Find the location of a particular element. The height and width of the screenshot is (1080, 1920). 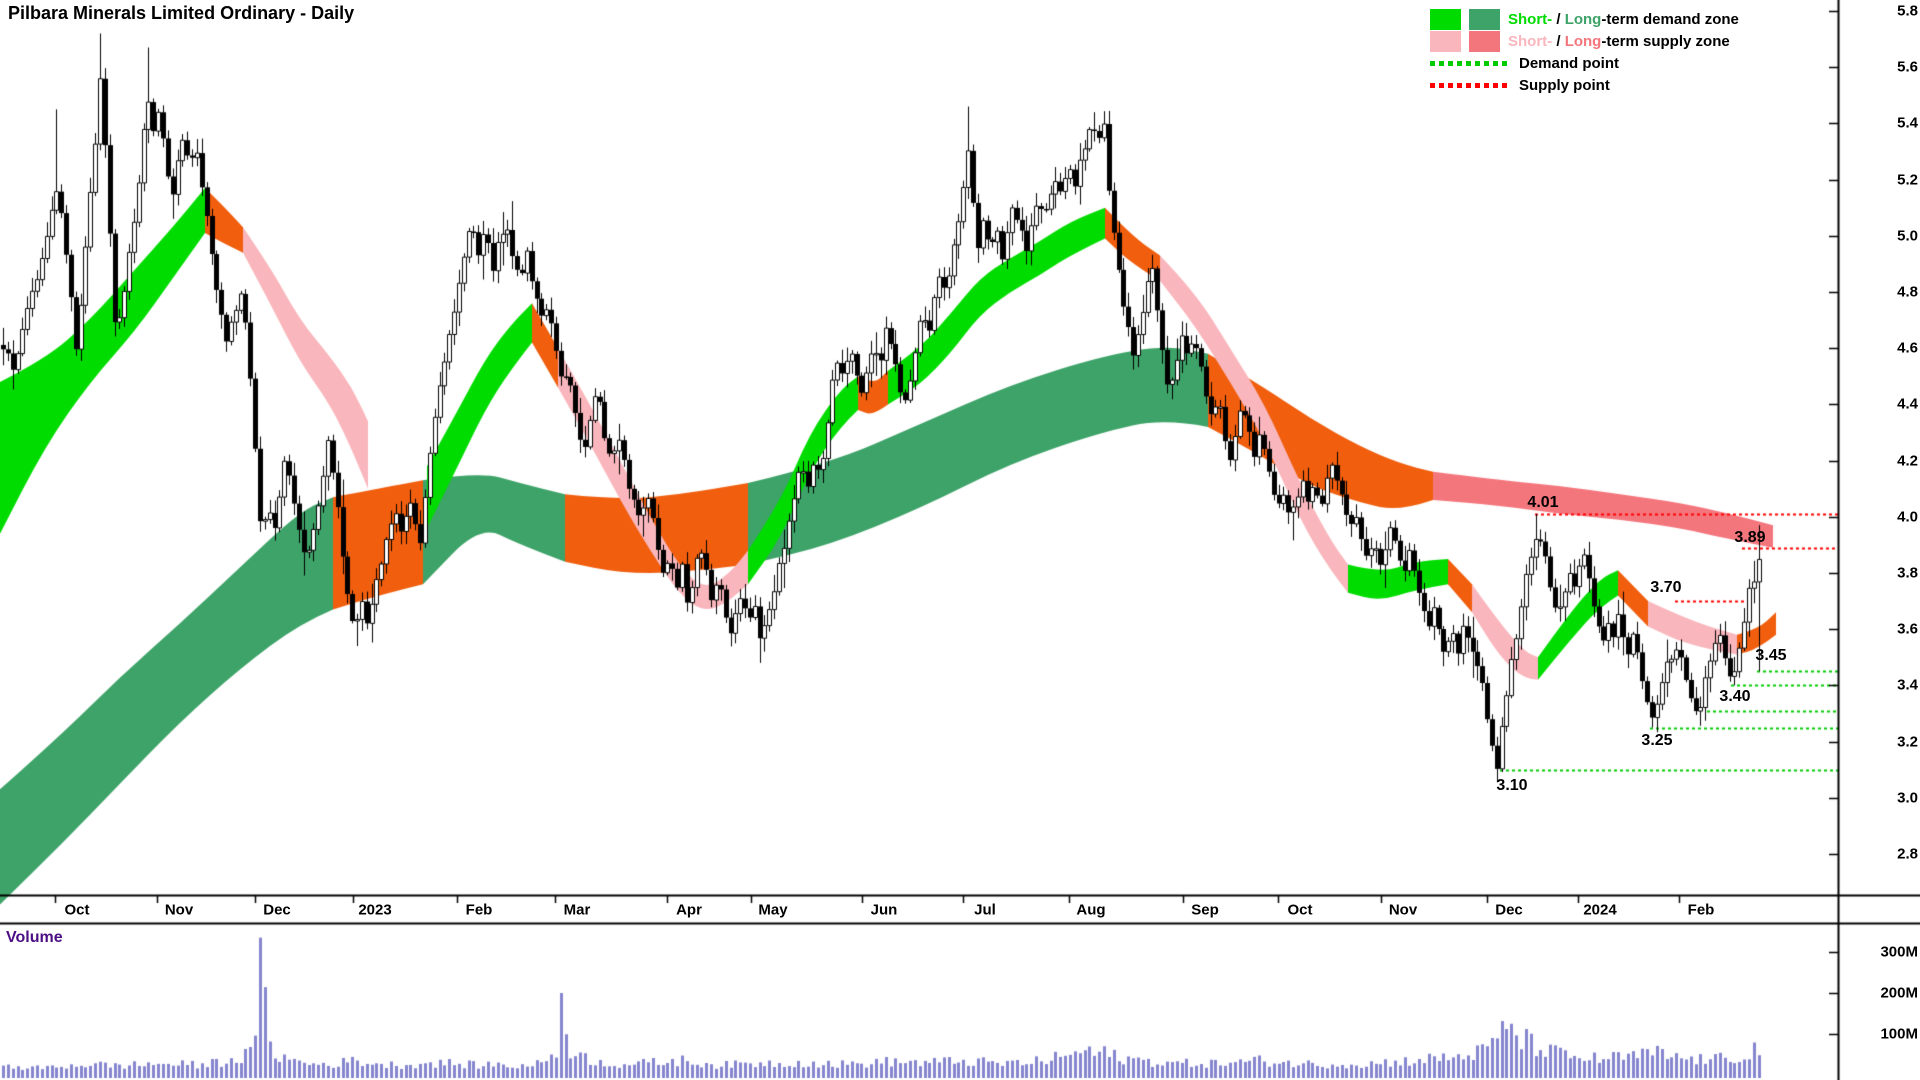

price-axis-label: 3.2 is located at coordinates (1907, 742).